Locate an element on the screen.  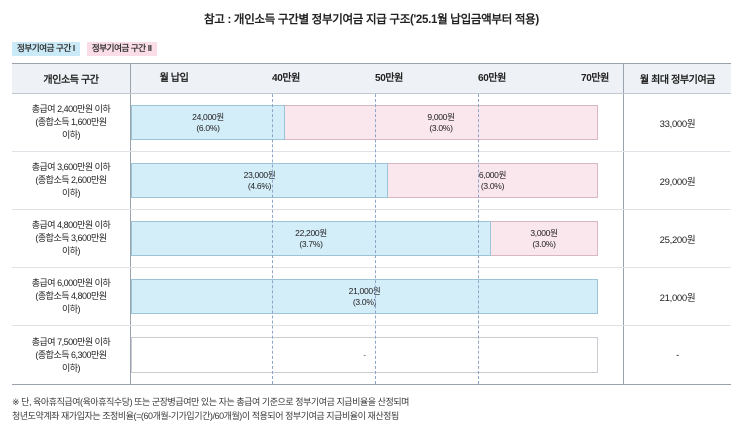
max-contribution-cell: - is located at coordinates (677, 355).